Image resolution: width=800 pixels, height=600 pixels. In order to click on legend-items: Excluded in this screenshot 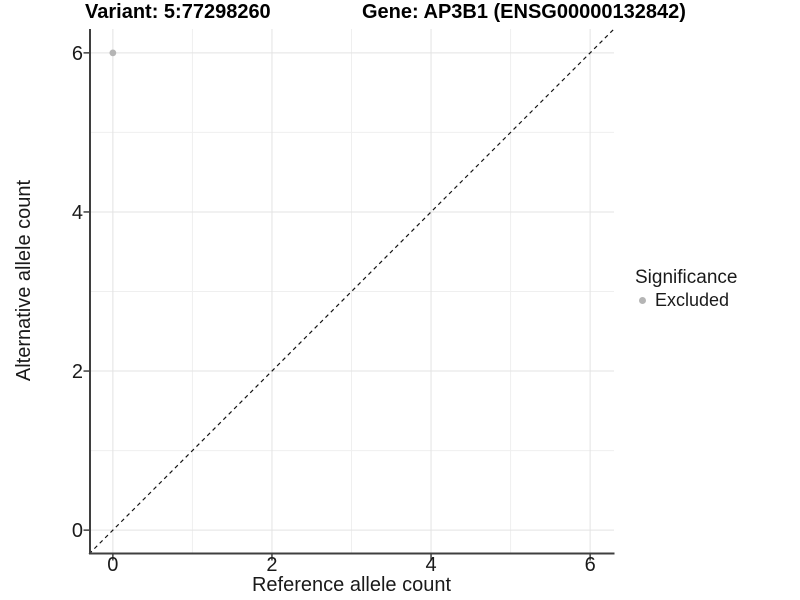, I will do `click(685, 300)`.